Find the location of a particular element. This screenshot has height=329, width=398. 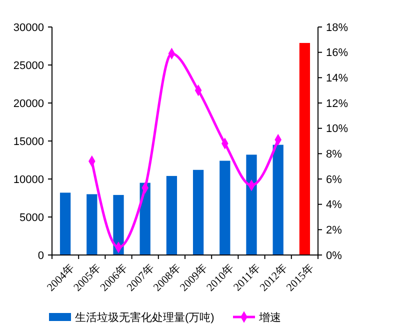

y-tick-label: 20000 is located at coordinates (28, 104).